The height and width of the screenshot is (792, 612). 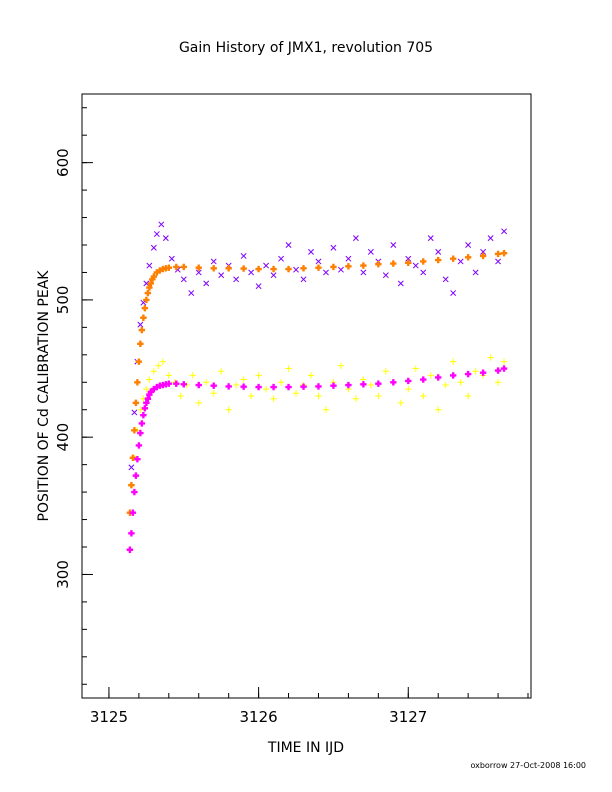 I want to click on footer-credit: oxborrow 27-Oct-2008 16:00, so click(x=528, y=765).